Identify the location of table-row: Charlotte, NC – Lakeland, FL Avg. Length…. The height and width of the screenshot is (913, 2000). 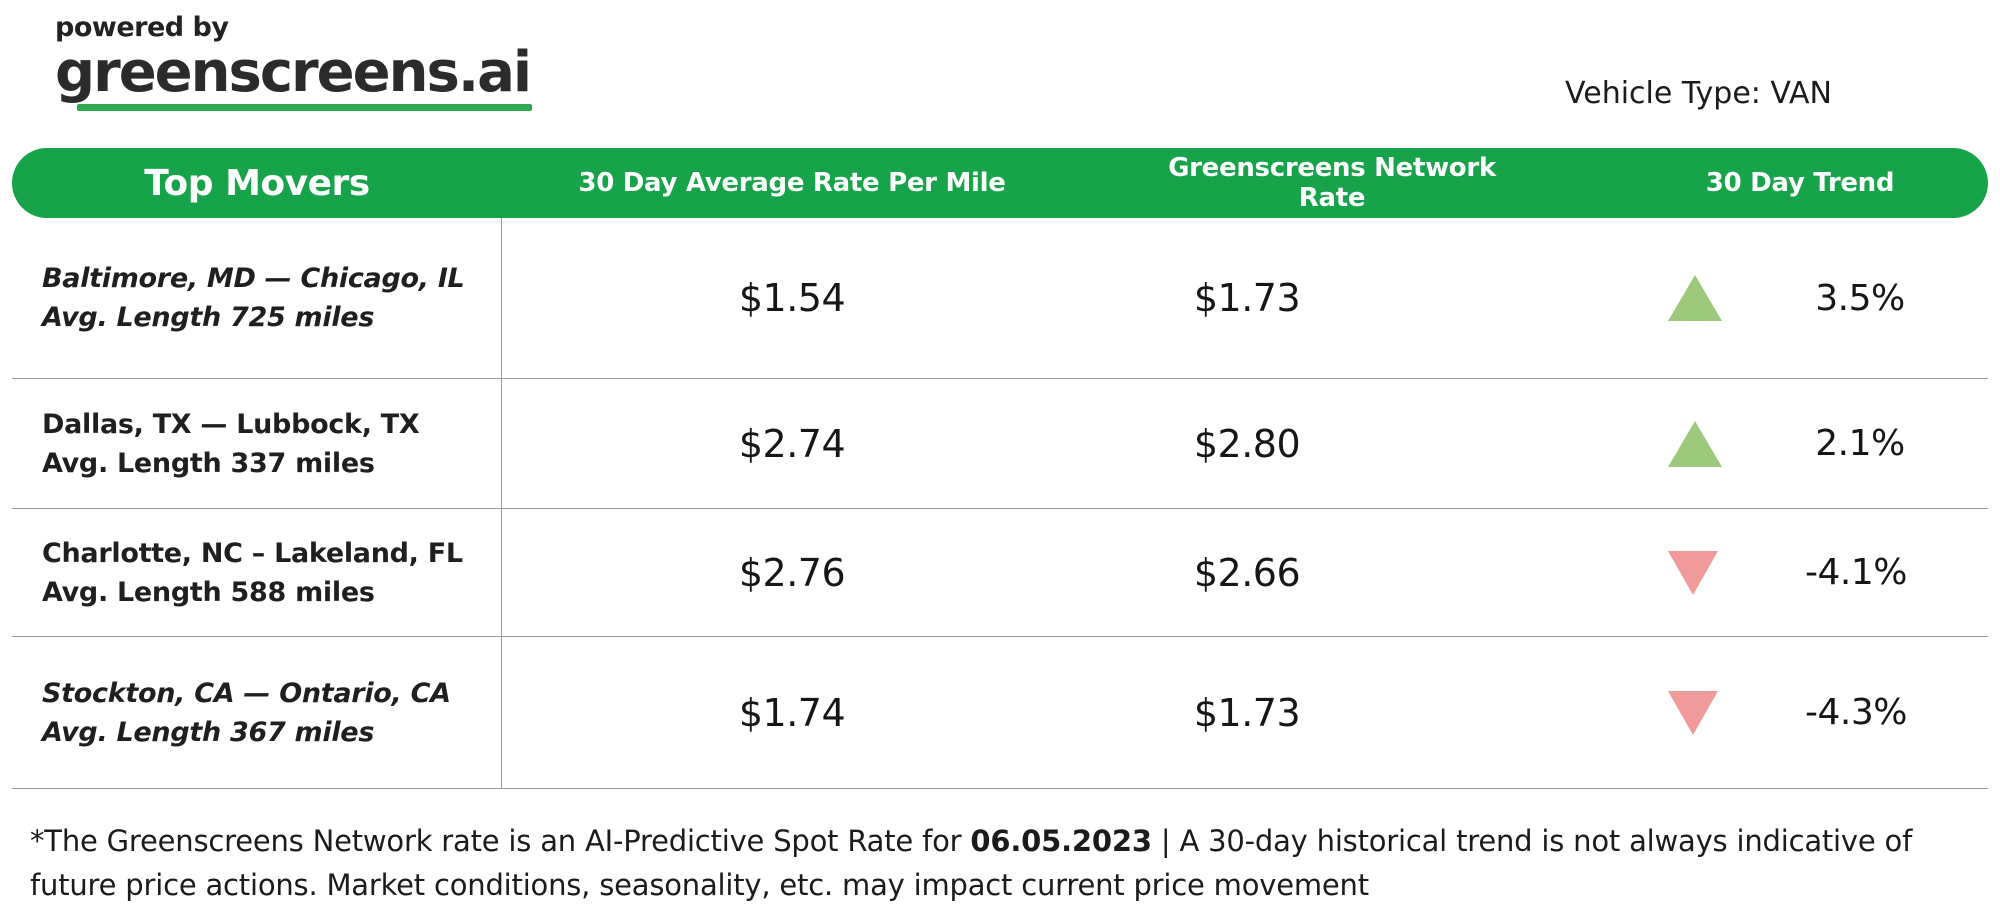
(1000, 572).